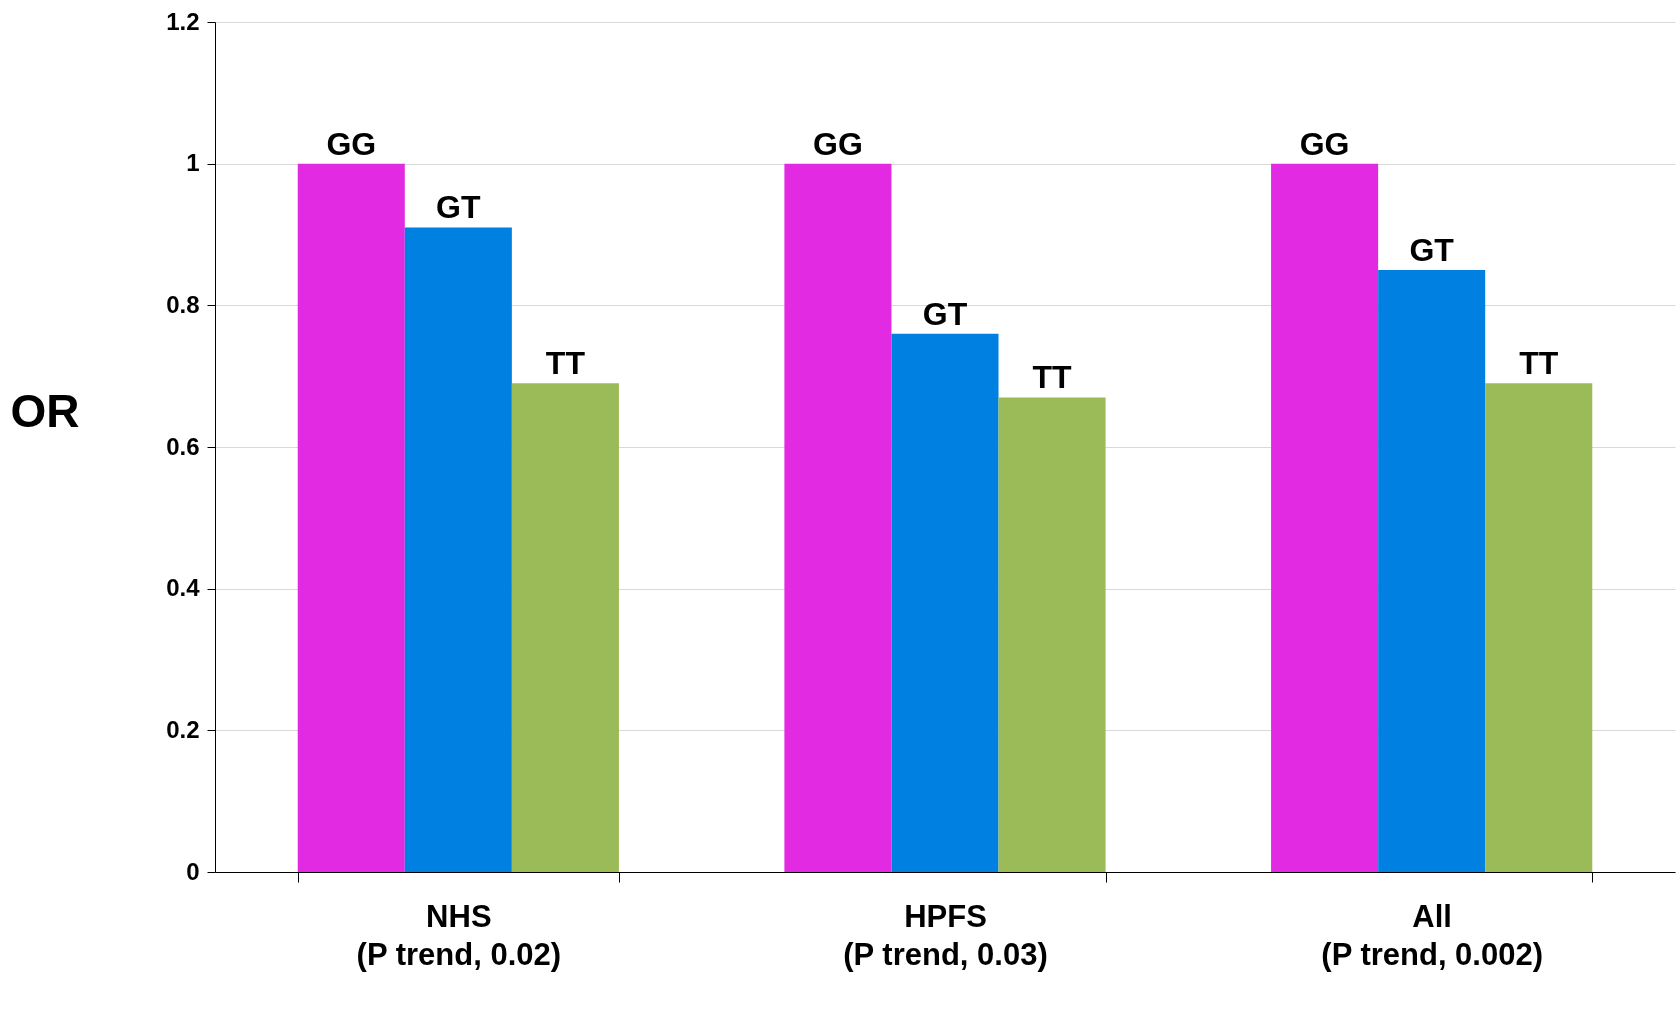  I want to click on y-tick-label: 0.6, so click(183, 446).